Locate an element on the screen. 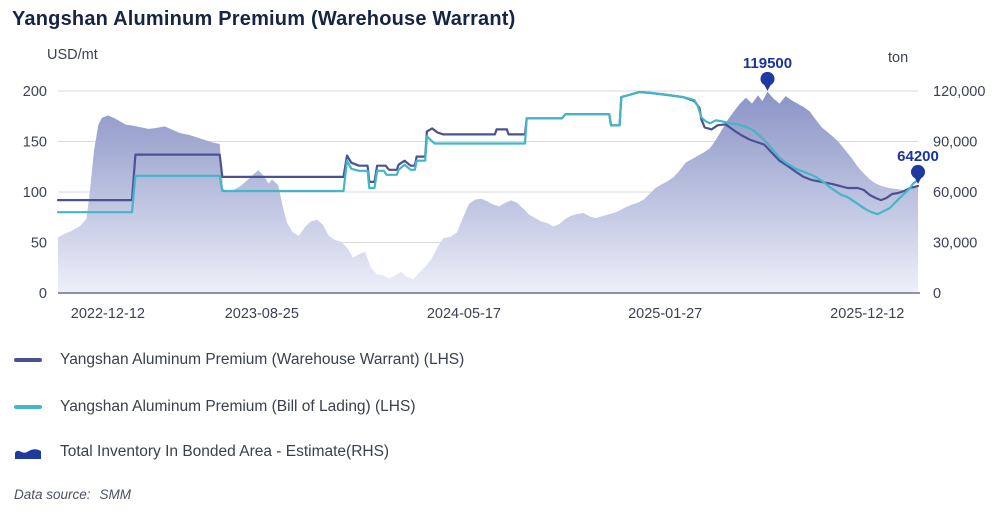 This screenshot has height=518, width=1002. data-source: Data source: SMM is located at coordinates (72, 494).